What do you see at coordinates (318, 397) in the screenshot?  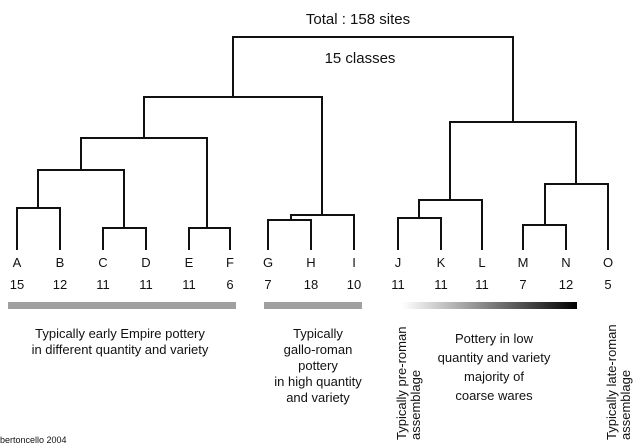 I see `group-text: and variety` at bounding box center [318, 397].